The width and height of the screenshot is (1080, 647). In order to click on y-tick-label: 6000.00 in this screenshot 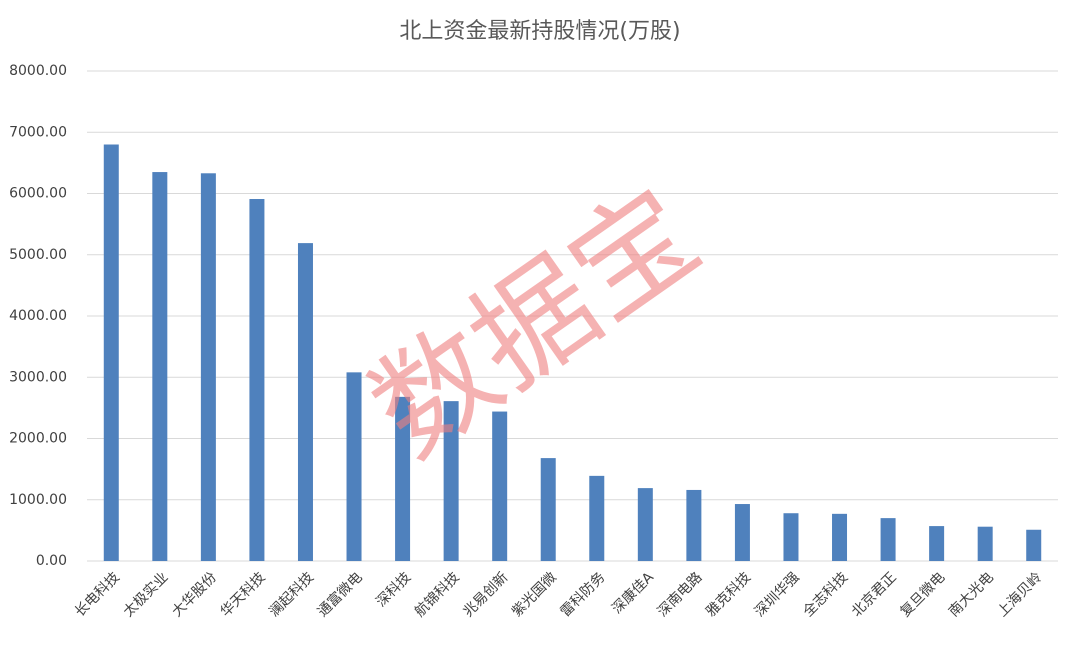, I will do `click(38, 194)`.